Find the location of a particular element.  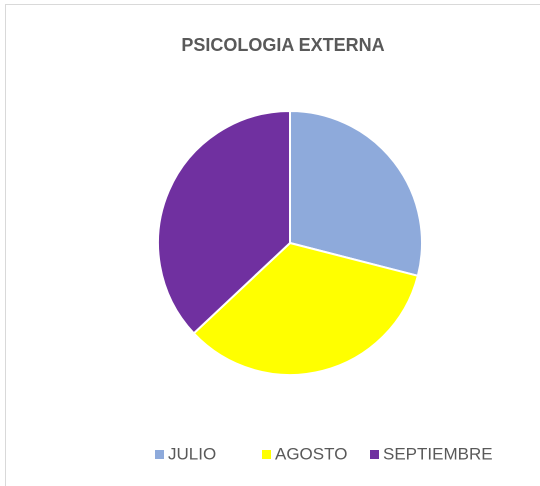

legend-label: SEPTIEMBRE is located at coordinates (438, 453).